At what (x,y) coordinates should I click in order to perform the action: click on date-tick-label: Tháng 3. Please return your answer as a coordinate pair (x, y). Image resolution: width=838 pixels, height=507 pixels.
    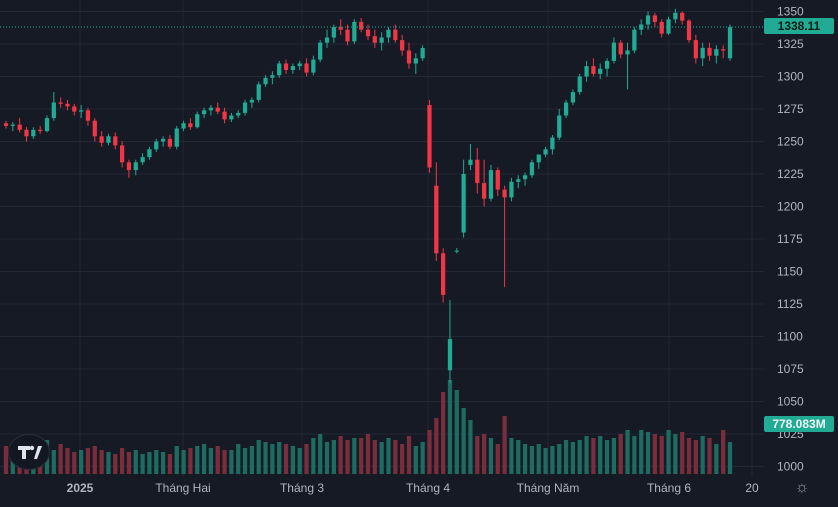
    Looking at the image, I should click on (302, 488).